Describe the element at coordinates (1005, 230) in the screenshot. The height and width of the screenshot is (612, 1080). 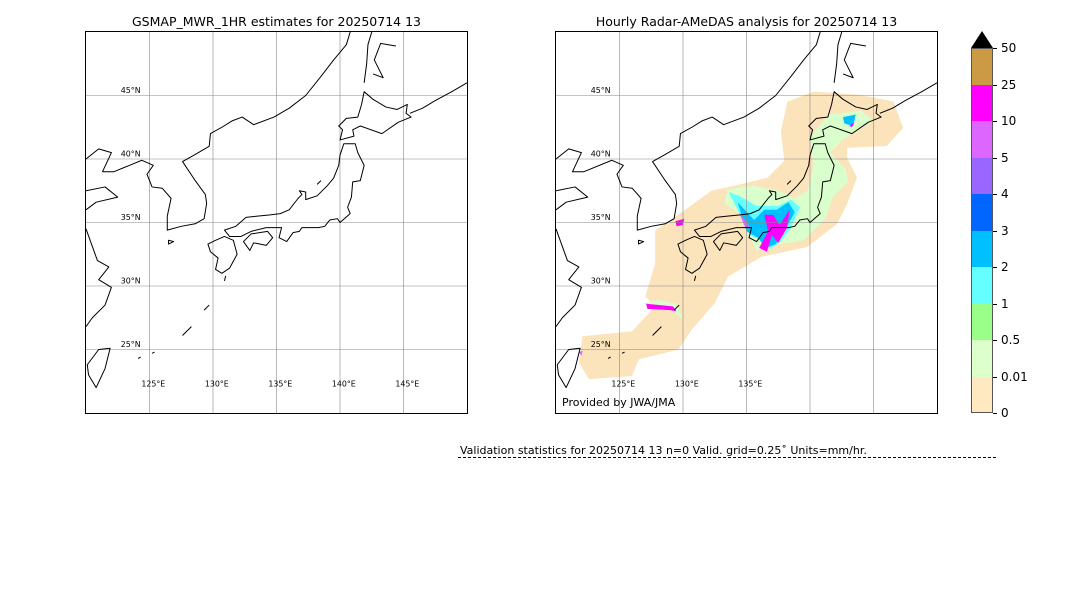
I see `colorbar-label: 3` at that location.